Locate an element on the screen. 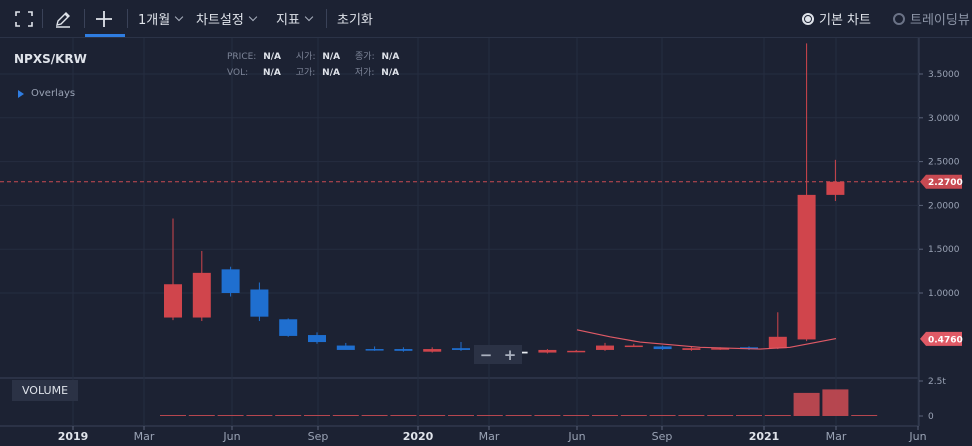 The height and width of the screenshot is (446, 972). zoom-controls: − + is located at coordinates (498, 354).